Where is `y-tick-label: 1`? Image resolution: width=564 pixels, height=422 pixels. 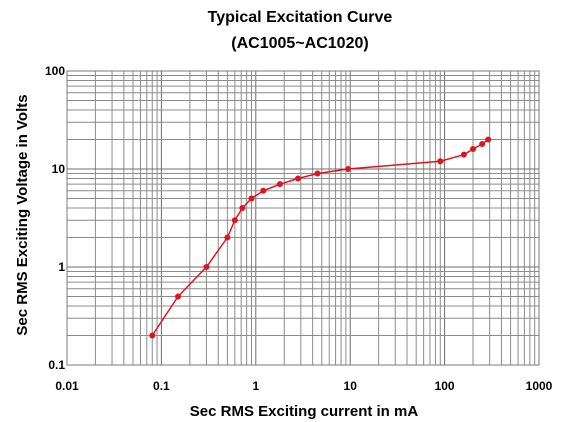
y-tick-label: 1 is located at coordinates (61, 267).